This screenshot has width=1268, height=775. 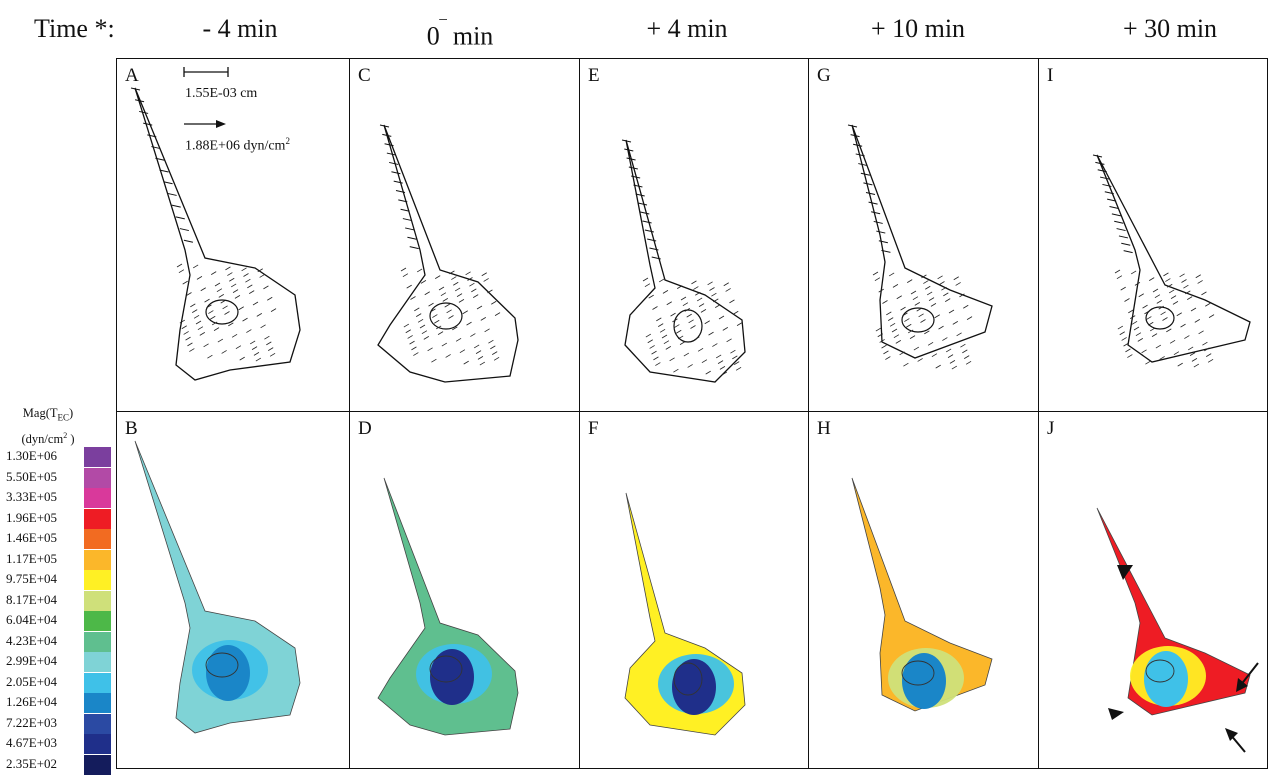 What do you see at coordinates (1051, 428) in the screenshot?
I see `panel-letter: J` at bounding box center [1051, 428].